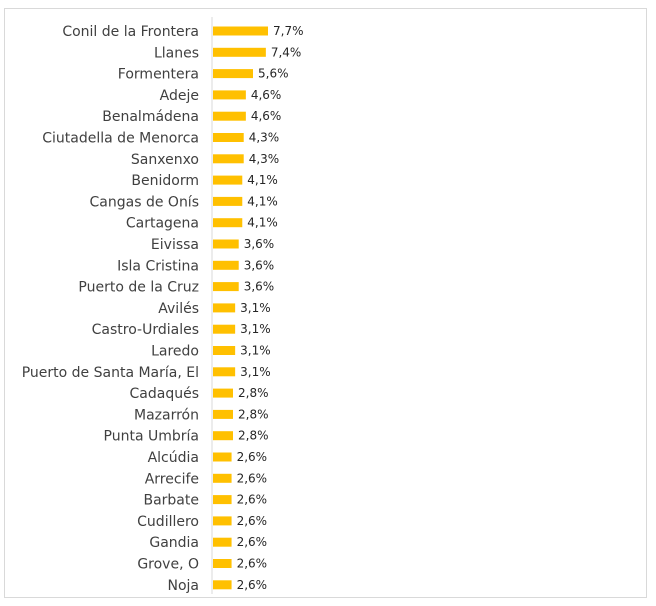 The image size is (656, 606). What do you see at coordinates (183, 586) in the screenshot?
I see `category-label: Noja` at bounding box center [183, 586].